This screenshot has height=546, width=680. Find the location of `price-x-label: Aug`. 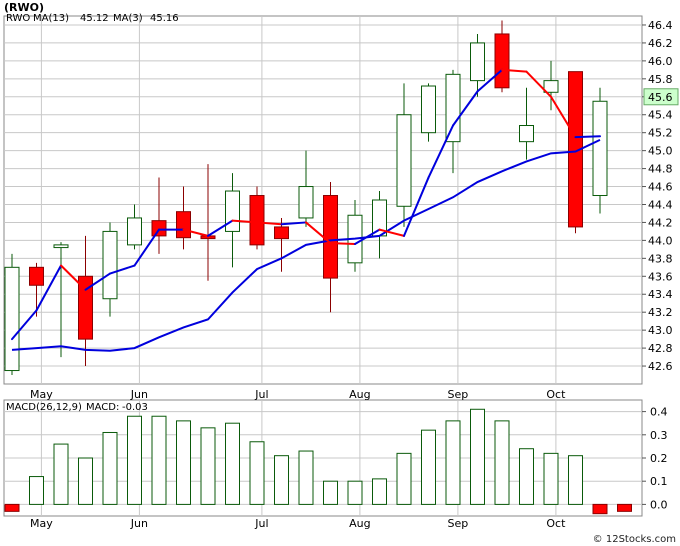

price-x-label: Aug is located at coordinates (359, 394).